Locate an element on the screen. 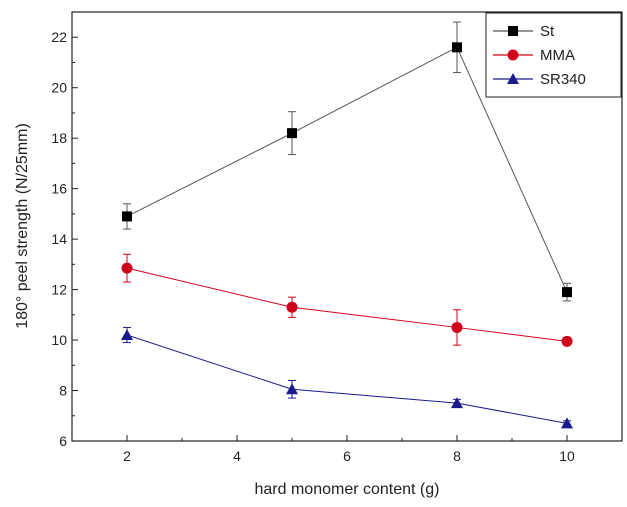  x-tick-label: 2 is located at coordinates (127, 456).